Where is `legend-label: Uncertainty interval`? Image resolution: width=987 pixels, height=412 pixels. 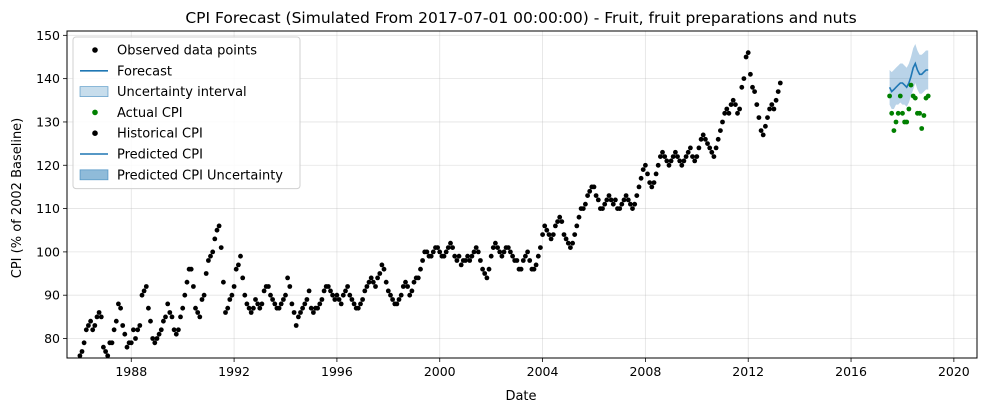 legend-label: Uncertainty interval is located at coordinates (182, 92).